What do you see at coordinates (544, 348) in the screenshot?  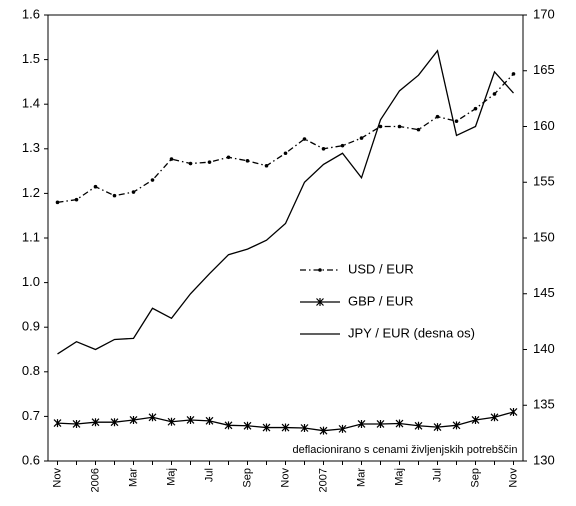 I see `y2-tick-label: 140` at bounding box center [544, 348].